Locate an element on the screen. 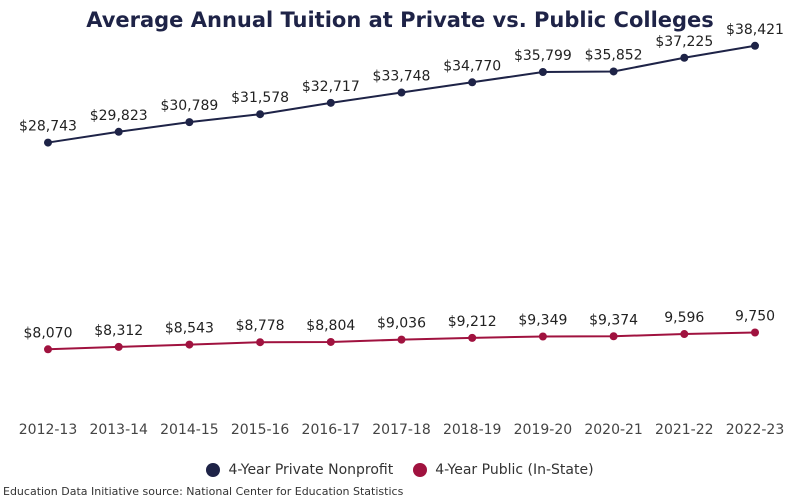 This screenshot has width=800, height=500. legend-item-public: 4-Year Public (In-State) is located at coordinates (503, 470).